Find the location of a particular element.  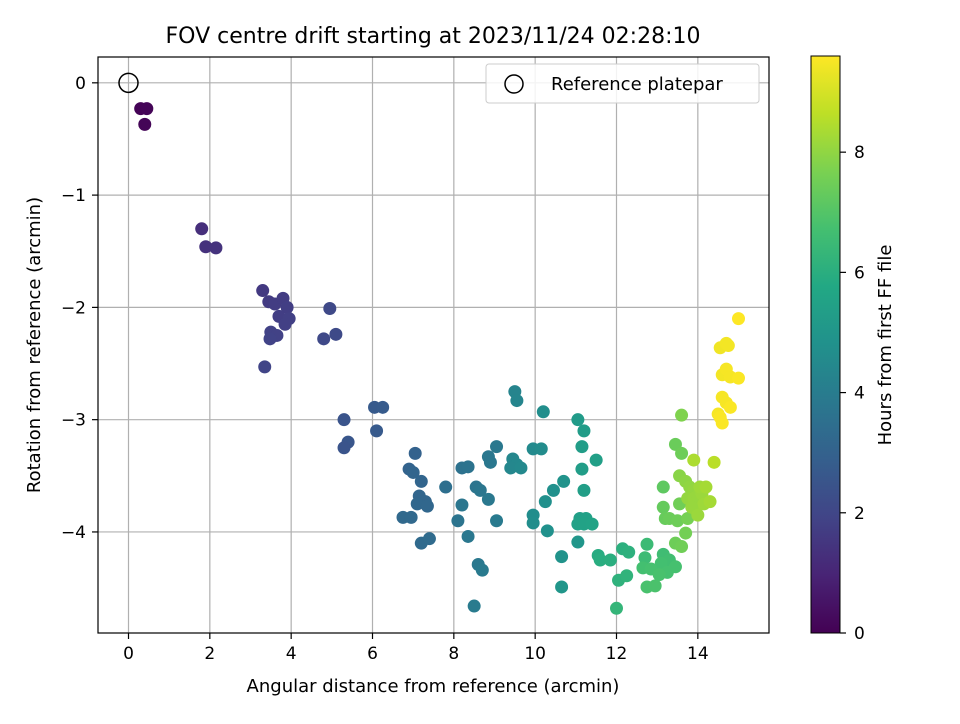

x-tick-label: 10 is located at coordinates (535, 654).